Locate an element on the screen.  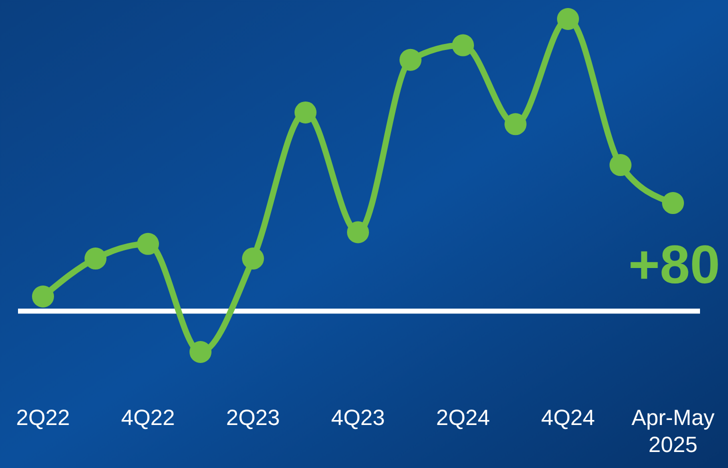
x-tick-label: 4Q24 is located at coordinates (568, 417).